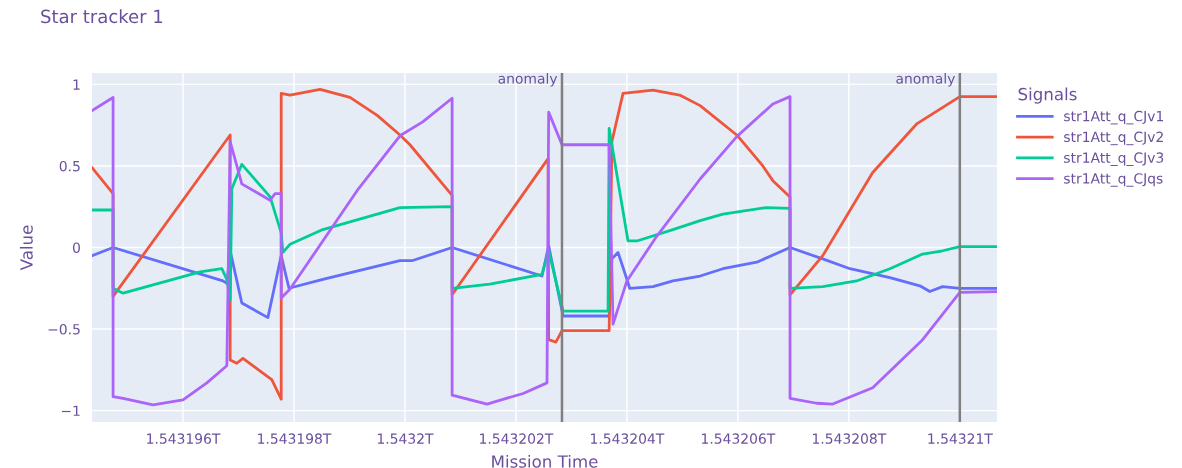  Describe the element at coordinates (64, 329) in the screenshot. I see `y-tick-label: −0.5` at that location.